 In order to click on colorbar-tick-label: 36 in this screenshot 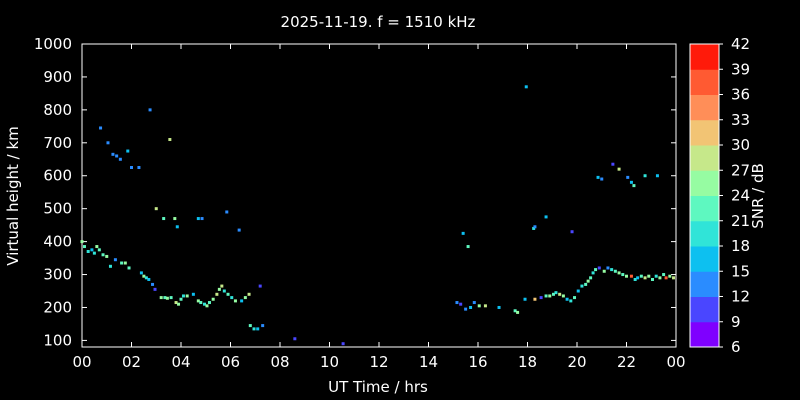, I will do `click(740, 95)`.